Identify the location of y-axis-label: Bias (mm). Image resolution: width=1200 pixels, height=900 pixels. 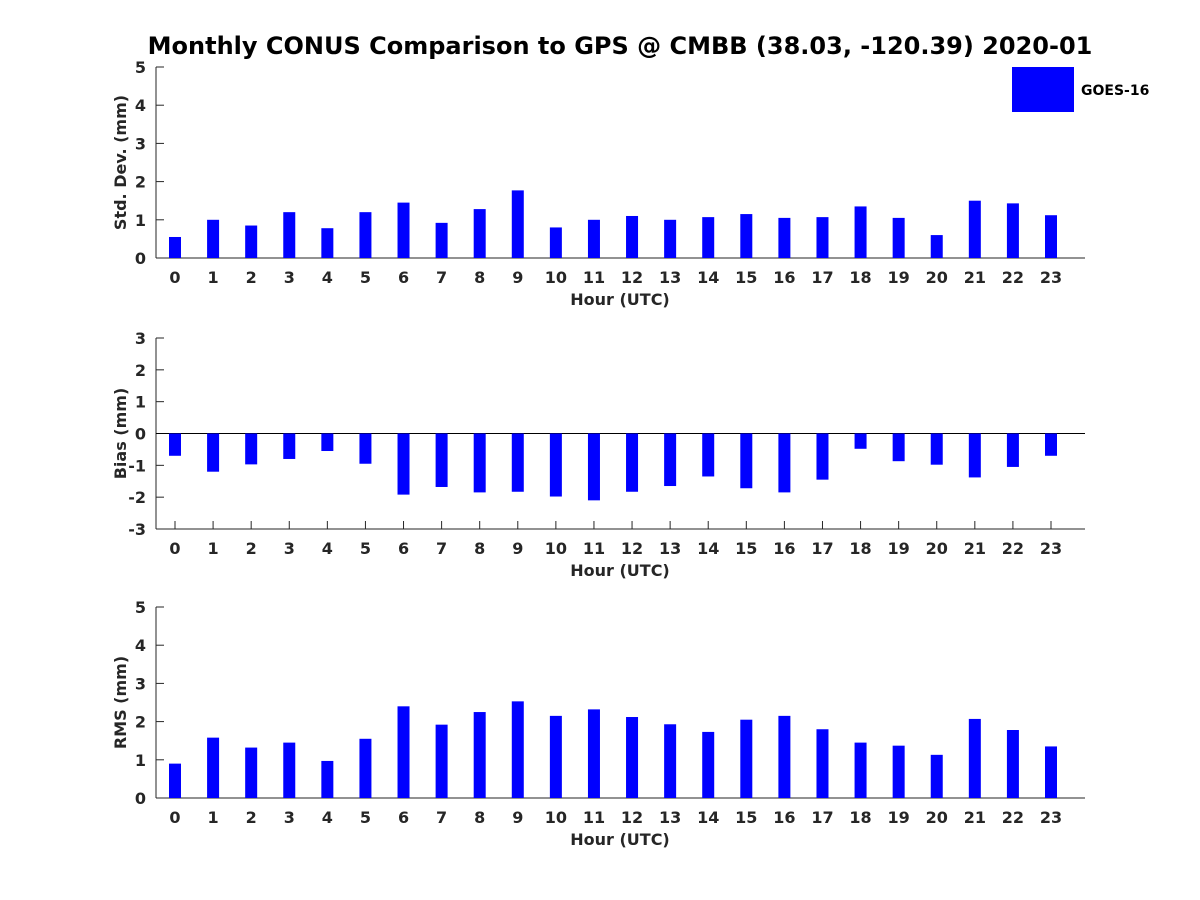
(120, 434).